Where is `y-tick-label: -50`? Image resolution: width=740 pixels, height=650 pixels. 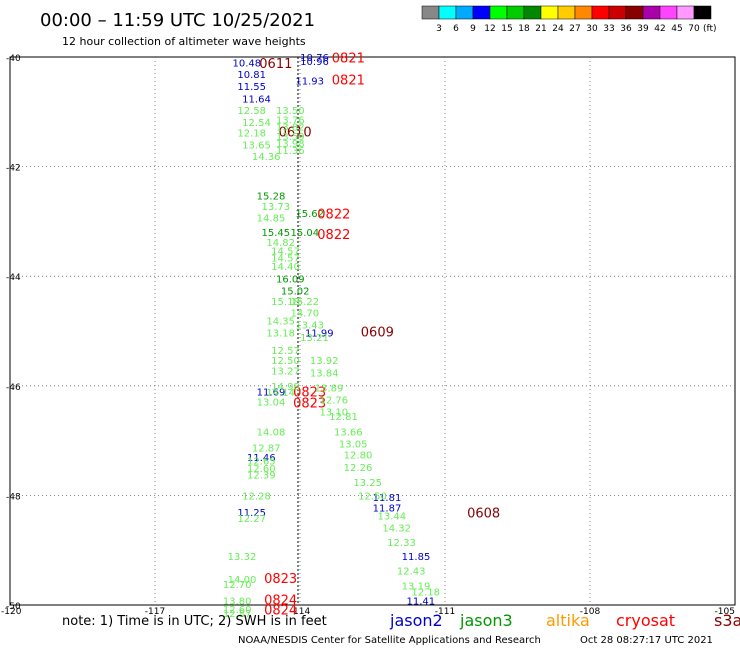
y-tick-label: -50 is located at coordinates (13, 607).